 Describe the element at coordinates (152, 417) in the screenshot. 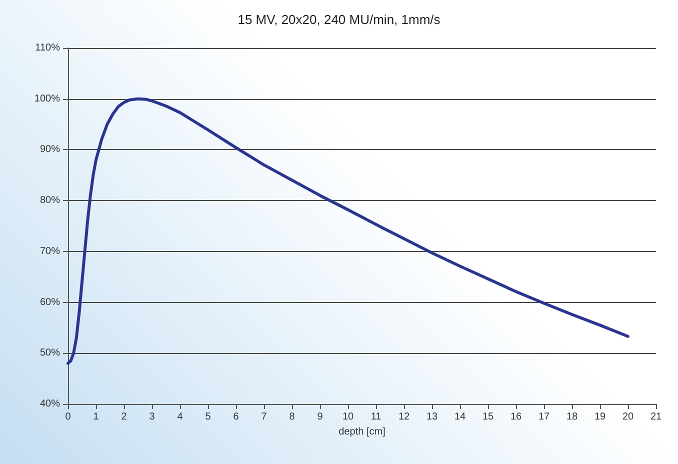

I see `x-tick-label: 3` at that location.